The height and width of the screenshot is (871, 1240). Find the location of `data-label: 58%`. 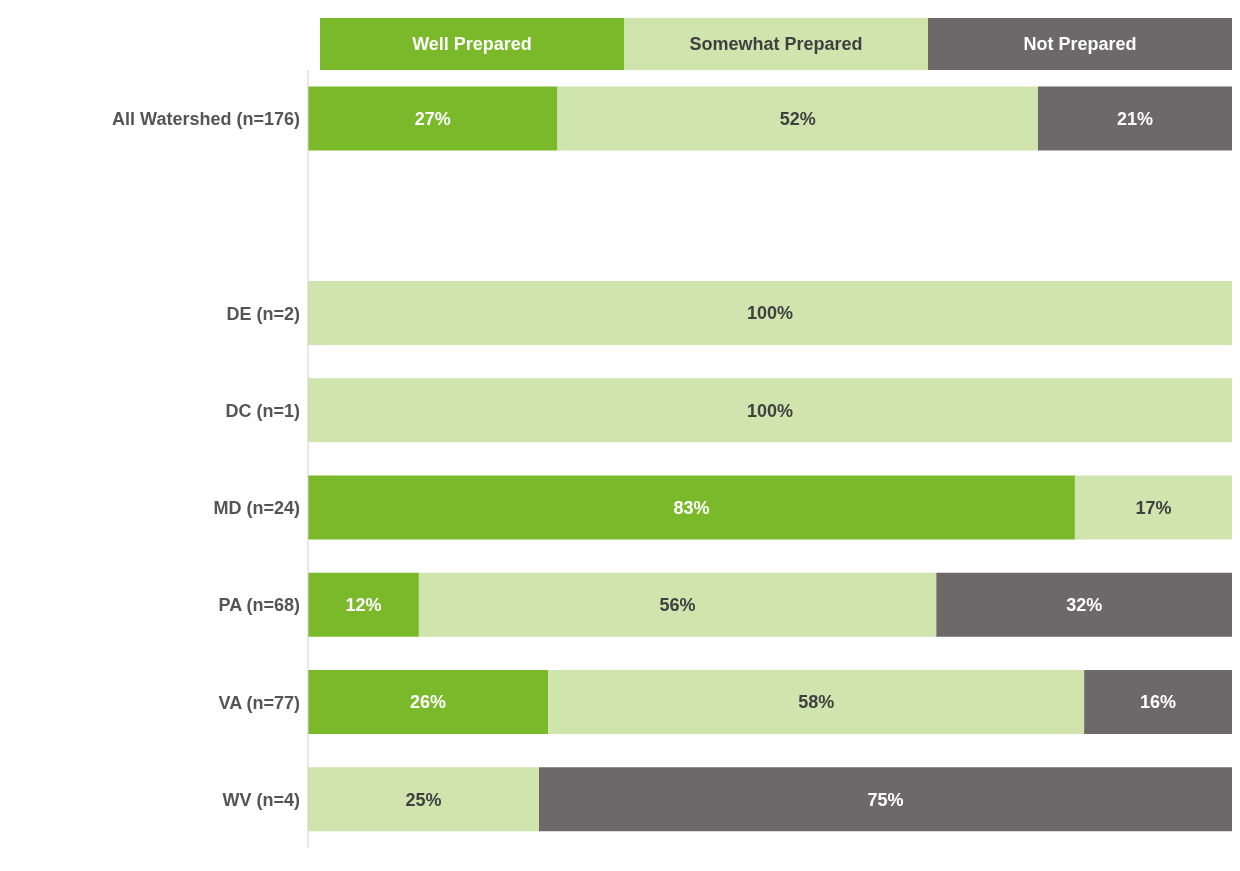

data-label: 58% is located at coordinates (816, 702).